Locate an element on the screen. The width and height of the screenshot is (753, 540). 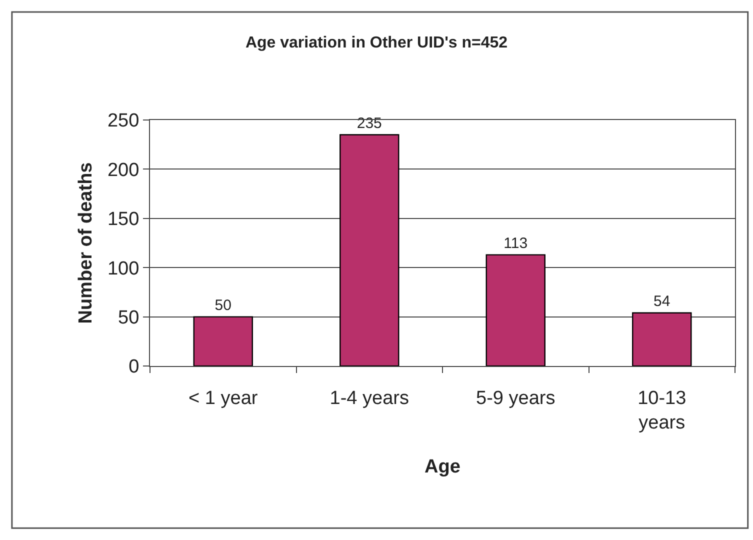
y-tick-label: 50 is located at coordinates (129, 317).